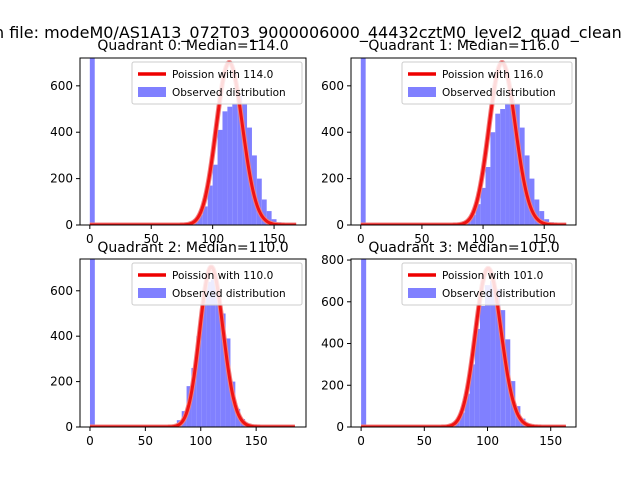 The image size is (640, 480). What do you see at coordinates (463, 46) in the screenshot?
I see `quadrant-1-title: Quadrant 1: Median=116.0` at bounding box center [463, 46].